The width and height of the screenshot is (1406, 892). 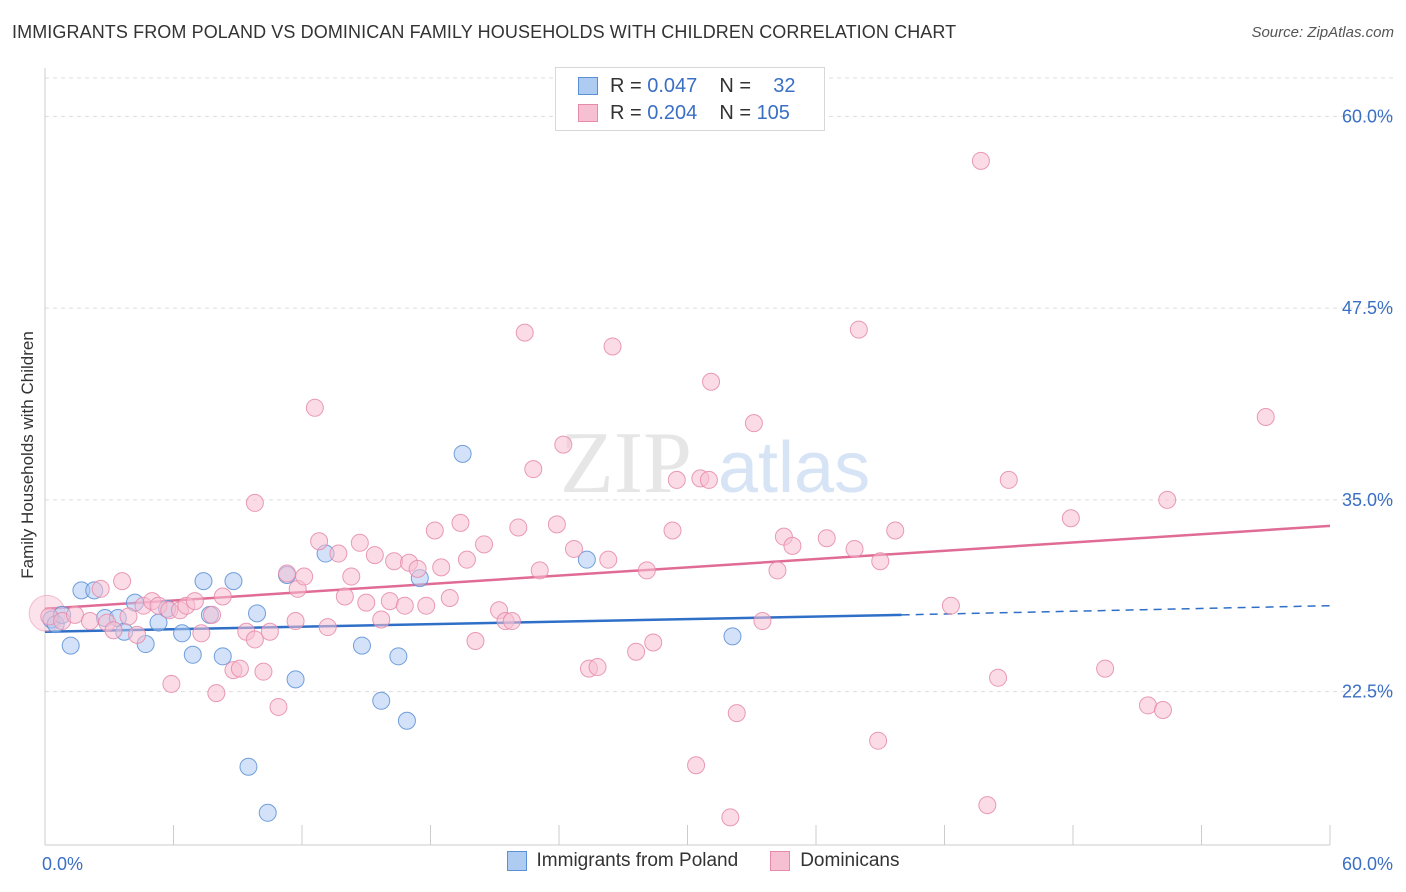 I want to click on y-axis-label: Family Households with Children, so click(x=27, y=455).